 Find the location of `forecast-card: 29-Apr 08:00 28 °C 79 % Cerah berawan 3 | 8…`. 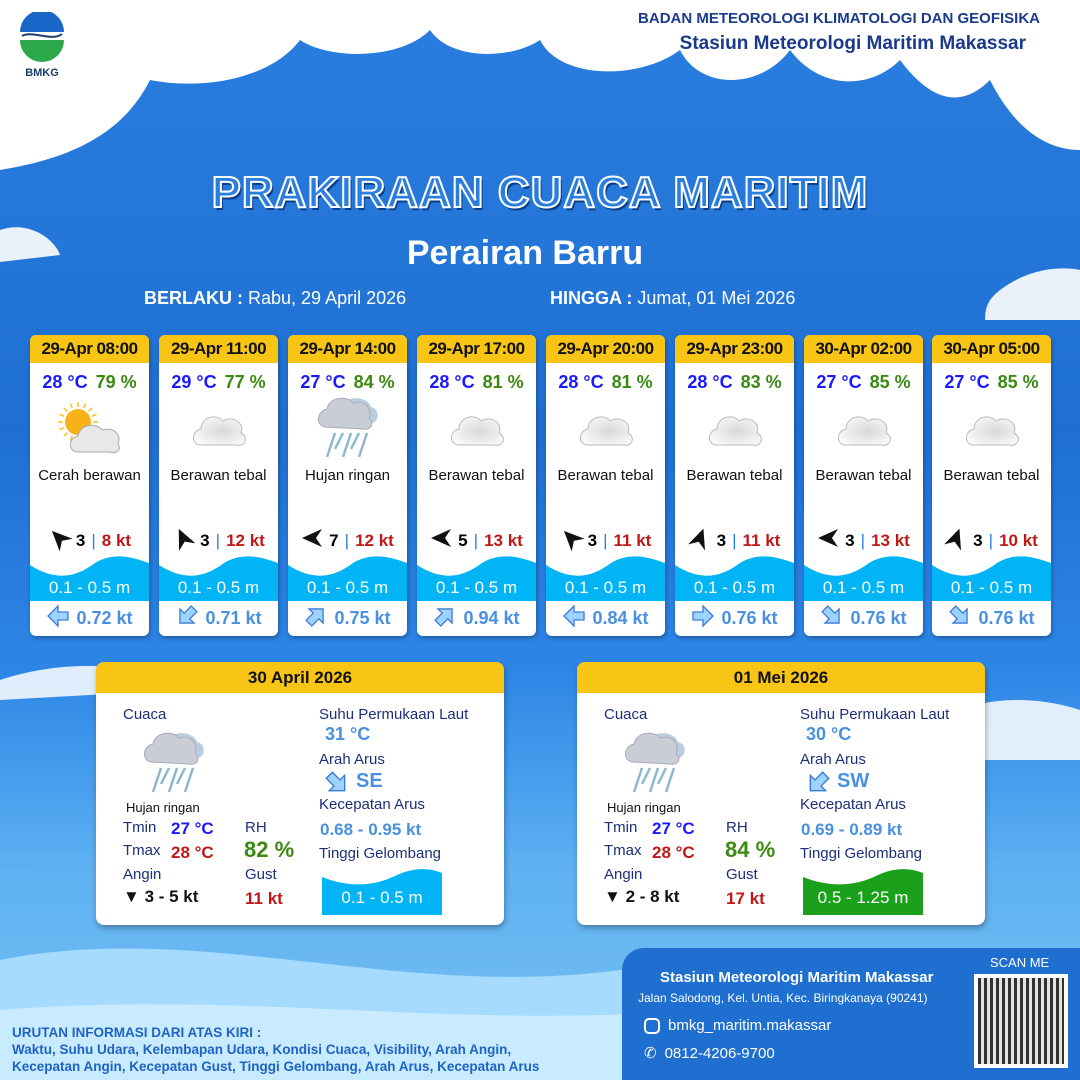

forecast-card: 29-Apr 08:00 28 °C 79 % Cerah berawan 3 | 8… is located at coordinates (89, 485).